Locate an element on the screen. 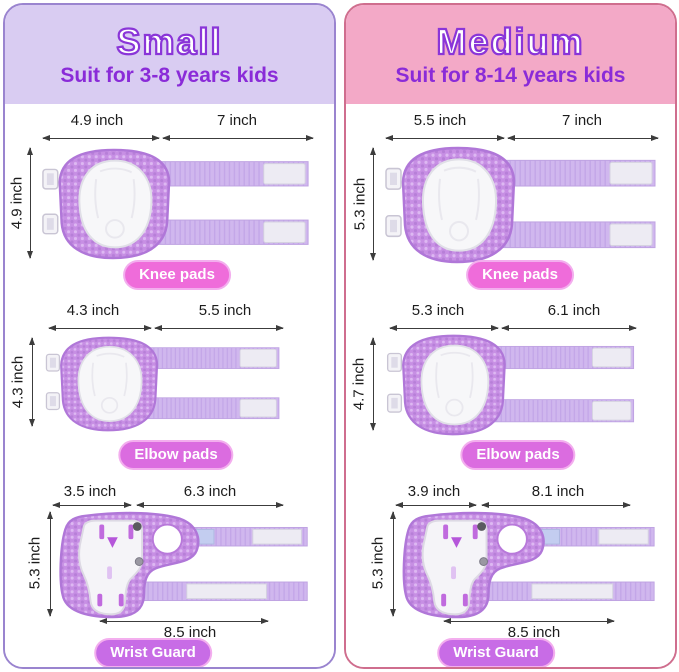  pad-height-label: 4.3 inch is located at coordinates (18, 382).